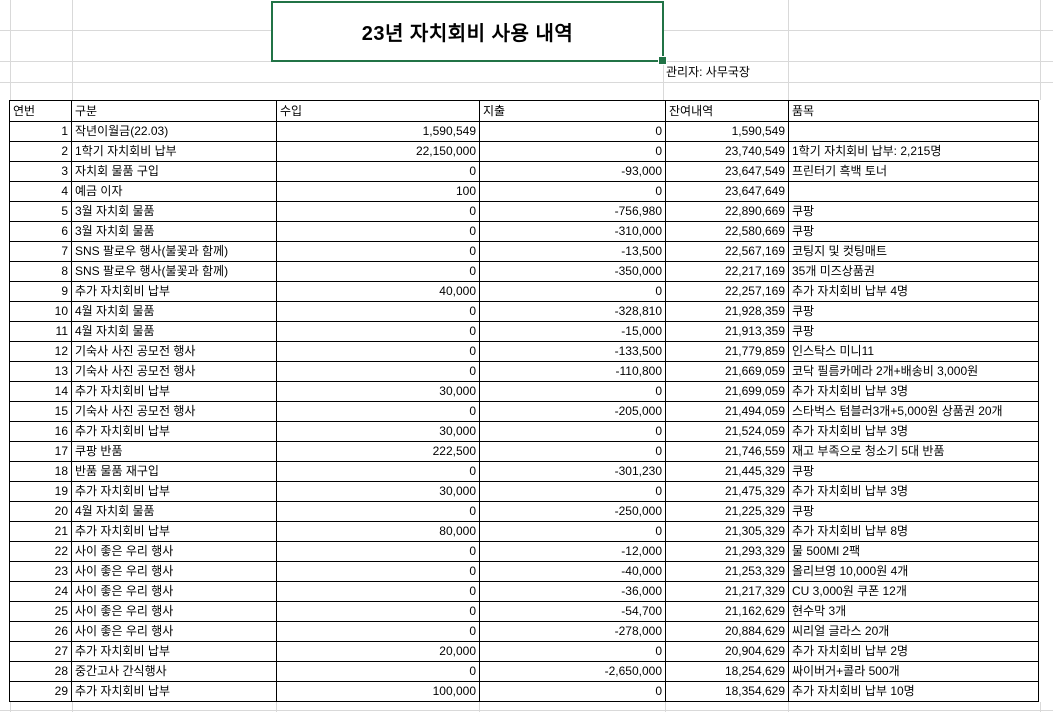  Describe the element at coordinates (572, 471) in the screenshot. I see `cell-expense: -301,230` at that location.